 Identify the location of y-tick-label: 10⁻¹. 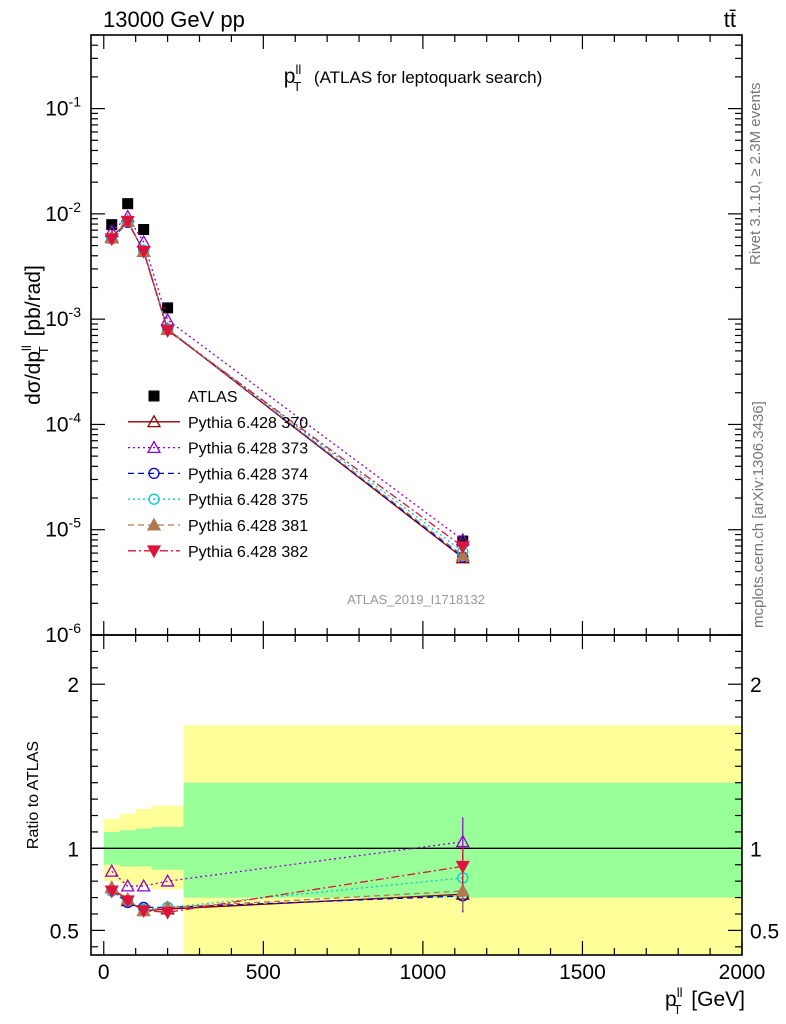
(63, 107).